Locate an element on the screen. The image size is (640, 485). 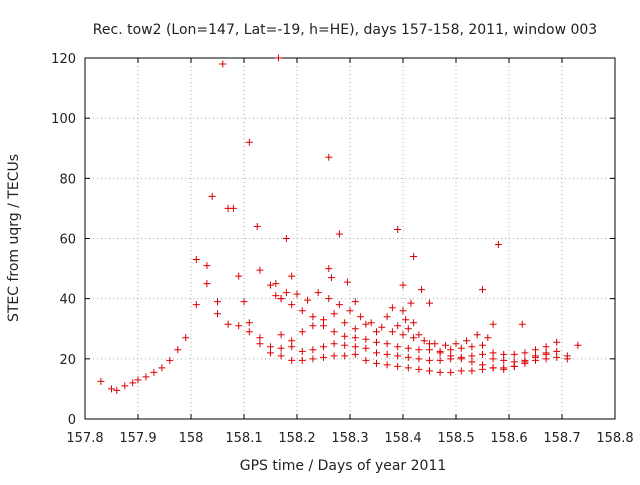
y-tick-label: 60 is located at coordinates (67, 240).